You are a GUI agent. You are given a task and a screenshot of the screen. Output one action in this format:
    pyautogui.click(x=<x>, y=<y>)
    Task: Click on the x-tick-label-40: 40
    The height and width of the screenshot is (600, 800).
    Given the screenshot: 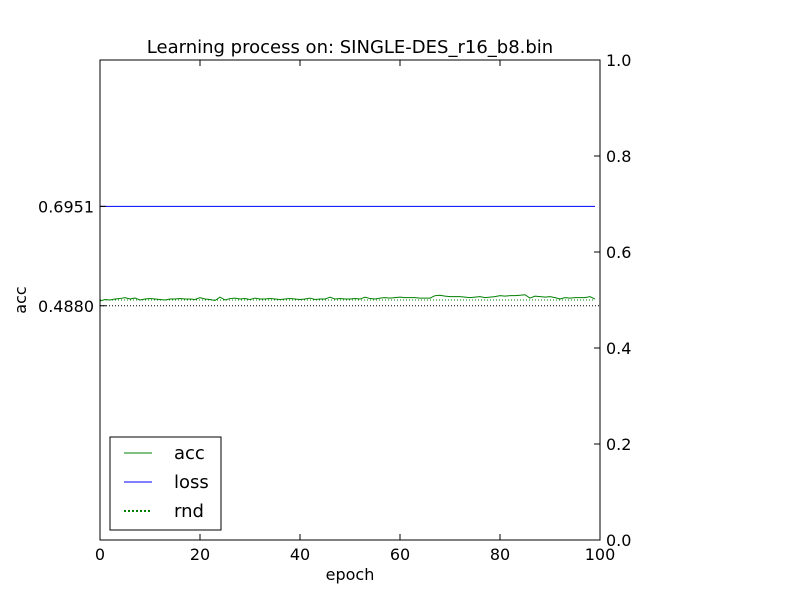 What is the action you would take?
    pyautogui.click(x=300, y=554)
    